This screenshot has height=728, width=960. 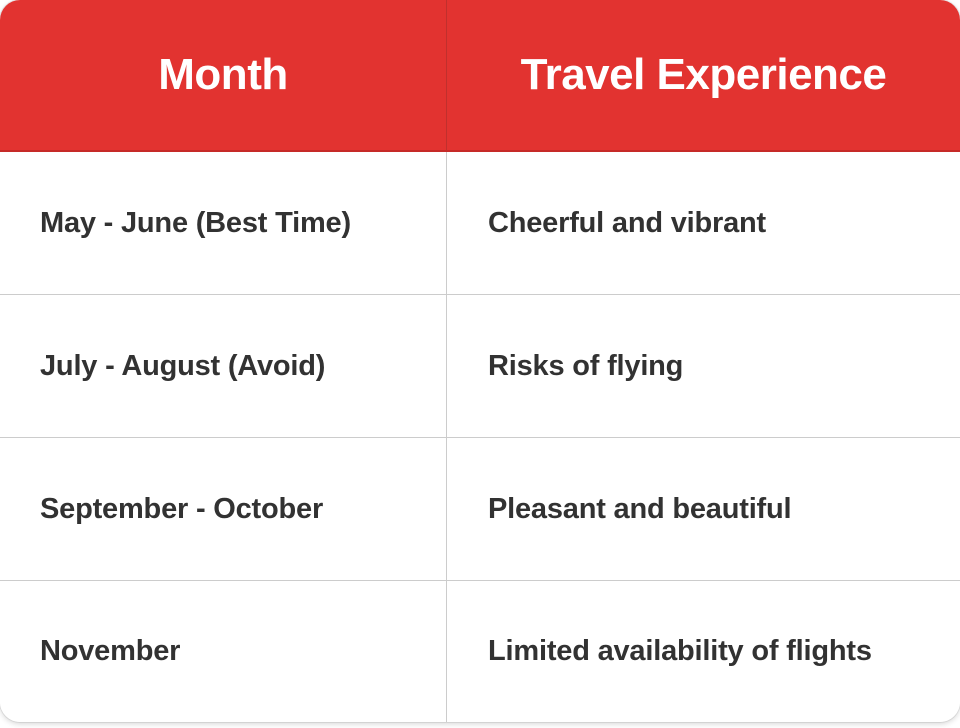 I want to click on cell-travel-experience: Pleasant and beautiful, so click(x=703, y=509).